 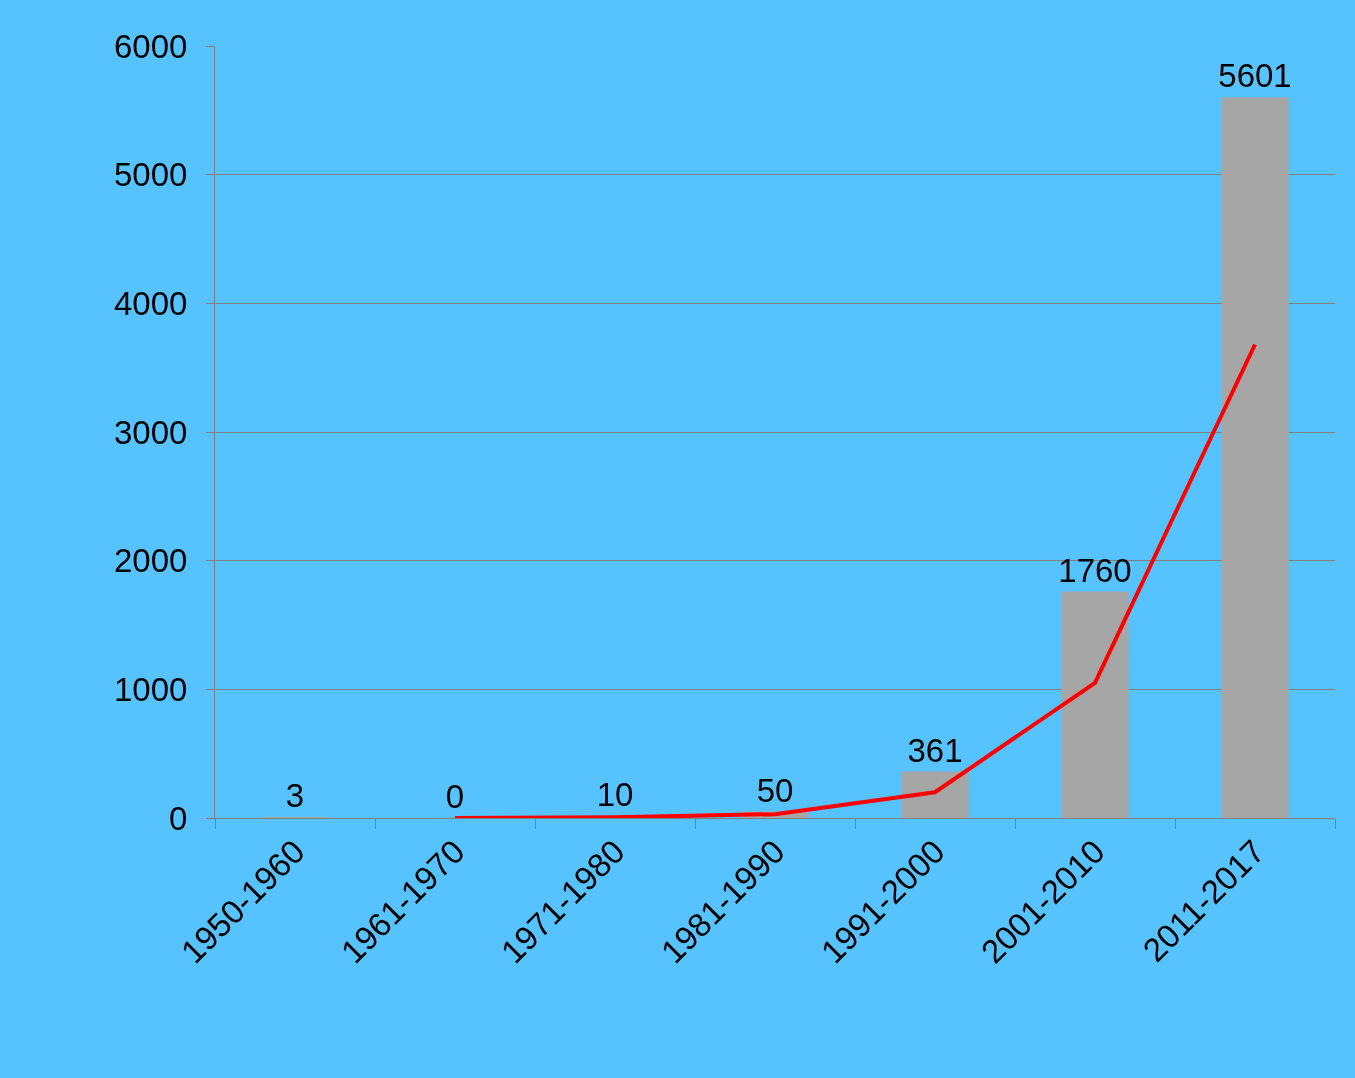 I want to click on data-label: 50, so click(x=775, y=790).